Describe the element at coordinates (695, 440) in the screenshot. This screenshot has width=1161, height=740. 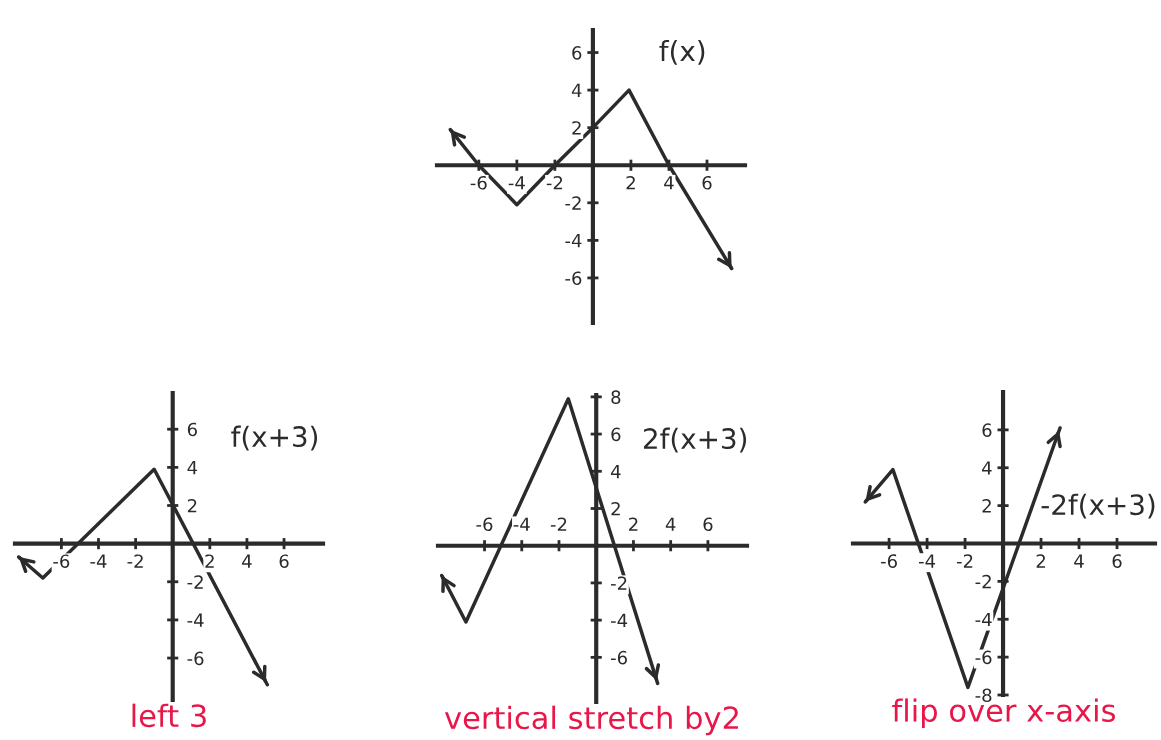
I see `text: 2f(x+3)` at that location.